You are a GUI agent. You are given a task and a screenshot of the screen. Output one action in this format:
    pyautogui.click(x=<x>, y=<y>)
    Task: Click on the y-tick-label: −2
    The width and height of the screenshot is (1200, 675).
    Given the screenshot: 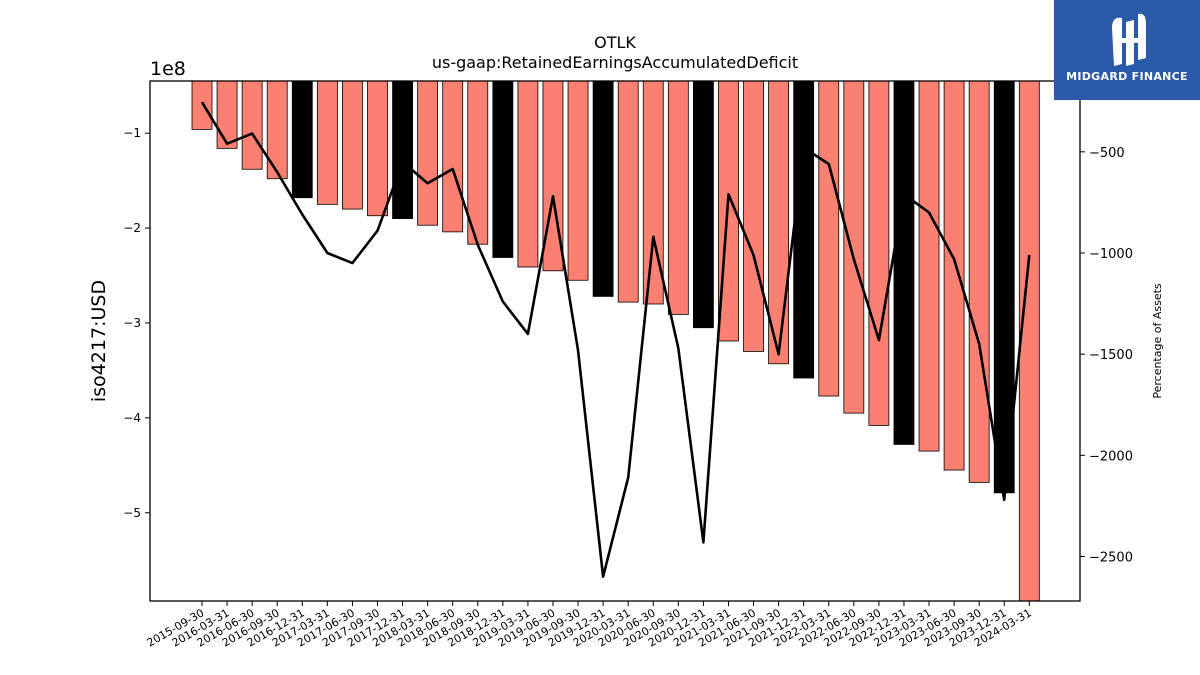 What is the action you would take?
    pyautogui.click(x=132, y=228)
    